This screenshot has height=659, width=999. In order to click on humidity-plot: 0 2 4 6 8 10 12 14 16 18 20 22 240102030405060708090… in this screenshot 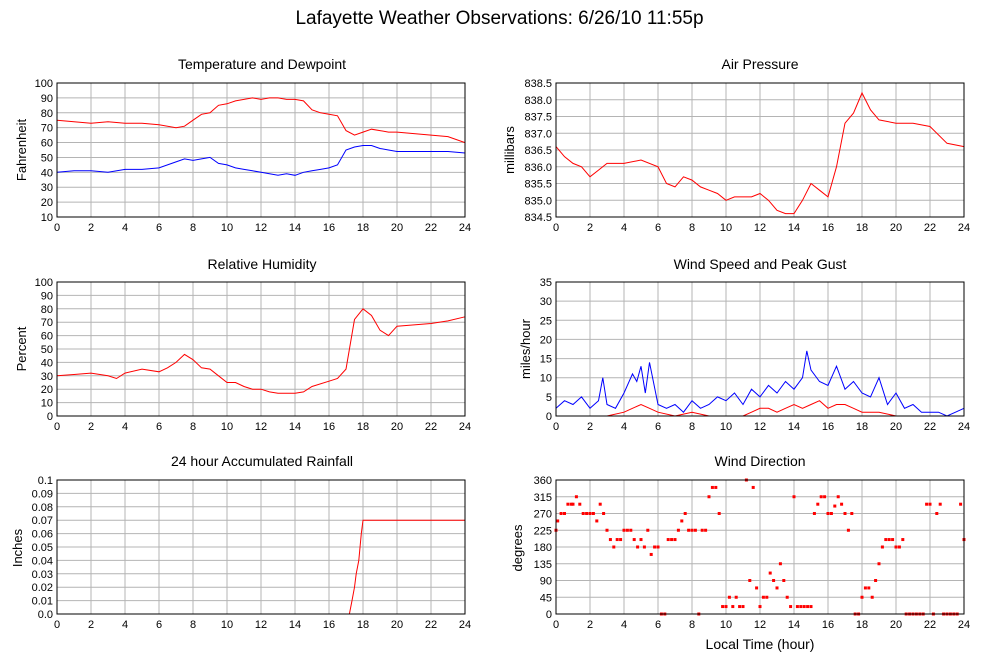, I will do `click(253, 355)`.